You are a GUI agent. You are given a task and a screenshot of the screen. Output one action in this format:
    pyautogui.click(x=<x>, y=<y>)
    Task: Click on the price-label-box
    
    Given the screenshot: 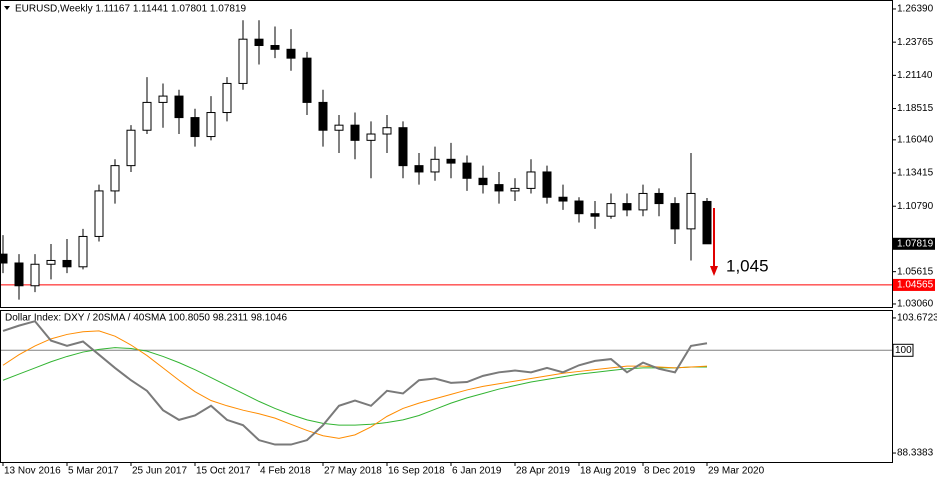 What is the action you would take?
    pyautogui.click(x=914, y=243)
    